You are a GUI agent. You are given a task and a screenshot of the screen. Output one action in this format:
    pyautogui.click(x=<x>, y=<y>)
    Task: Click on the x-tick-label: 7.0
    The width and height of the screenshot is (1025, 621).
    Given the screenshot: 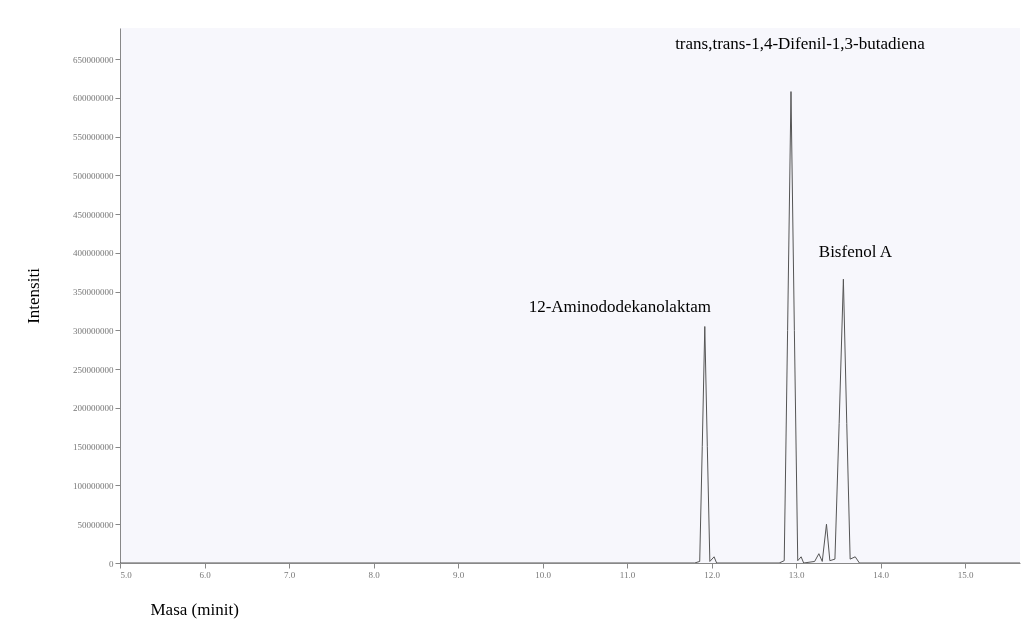 What is the action you would take?
    pyautogui.click(x=289, y=574)
    